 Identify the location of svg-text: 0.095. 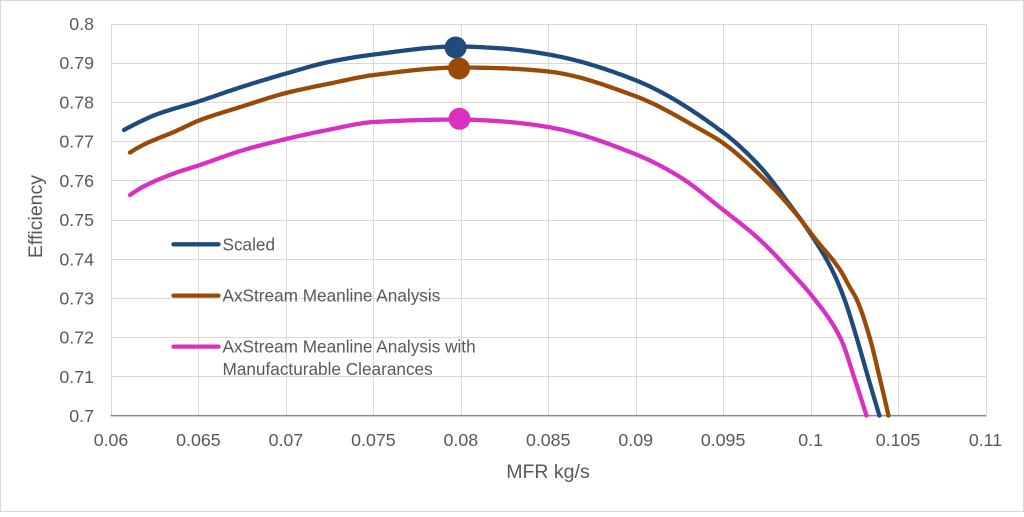
(723, 440).